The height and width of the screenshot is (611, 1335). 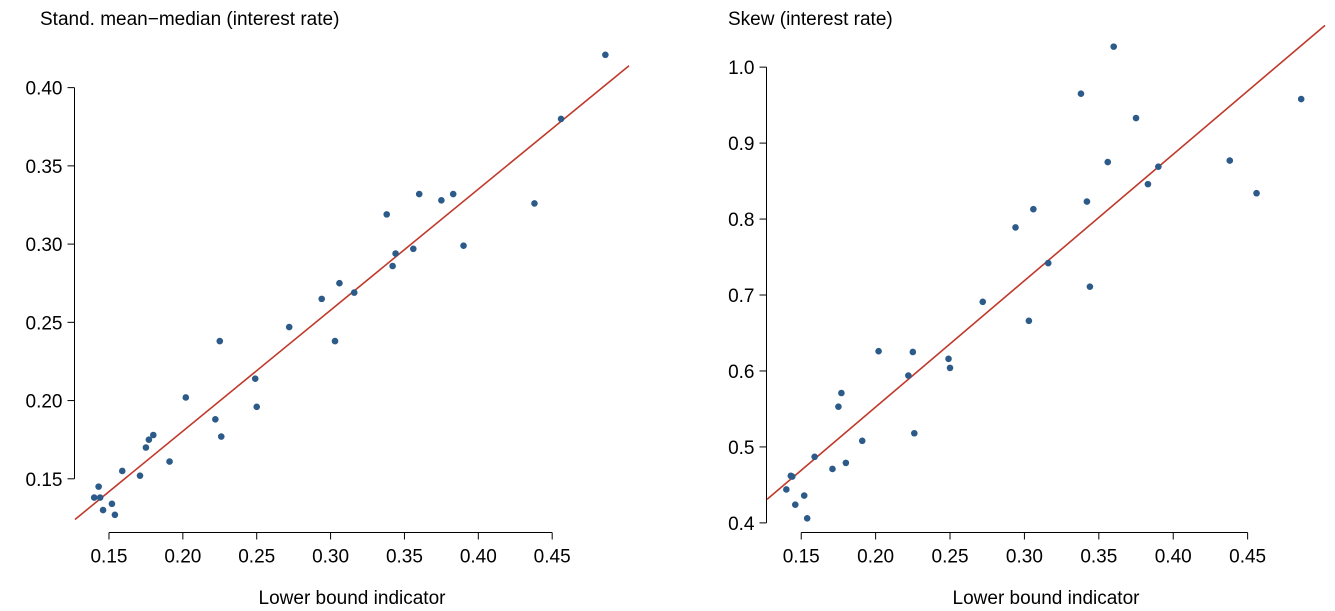 I want to click on y-tick-label: 0.40, so click(x=44, y=89).